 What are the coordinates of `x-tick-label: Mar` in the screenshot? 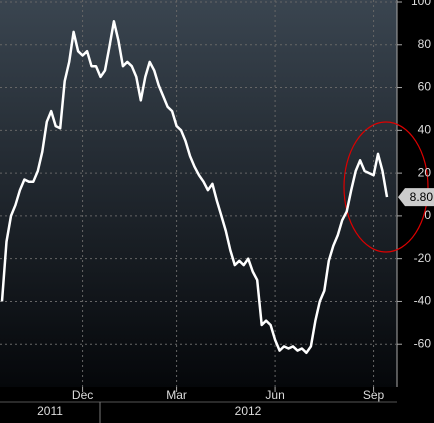 It's located at (176, 395).